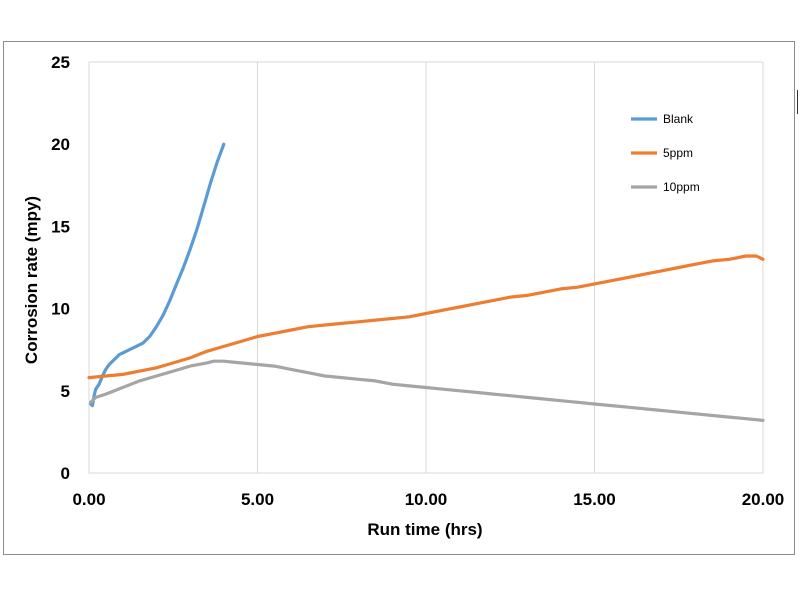 The image size is (800, 600). What do you see at coordinates (681, 187) in the screenshot?
I see `legend-label: 10ppm` at bounding box center [681, 187].